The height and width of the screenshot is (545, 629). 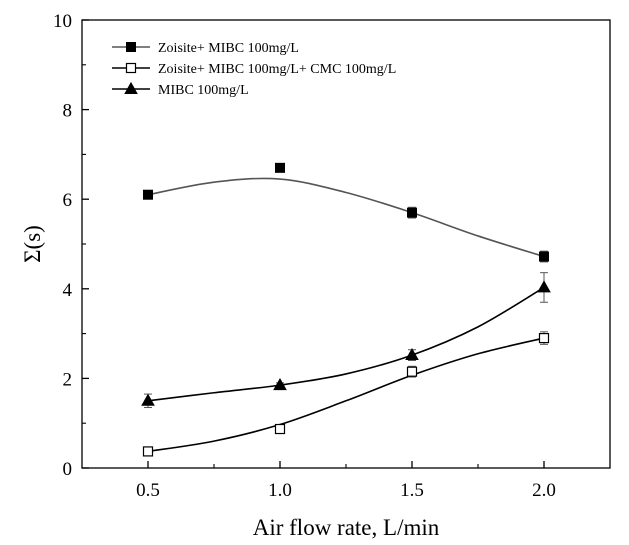 I want to click on x-tick-label: 0.5, so click(x=148, y=490).